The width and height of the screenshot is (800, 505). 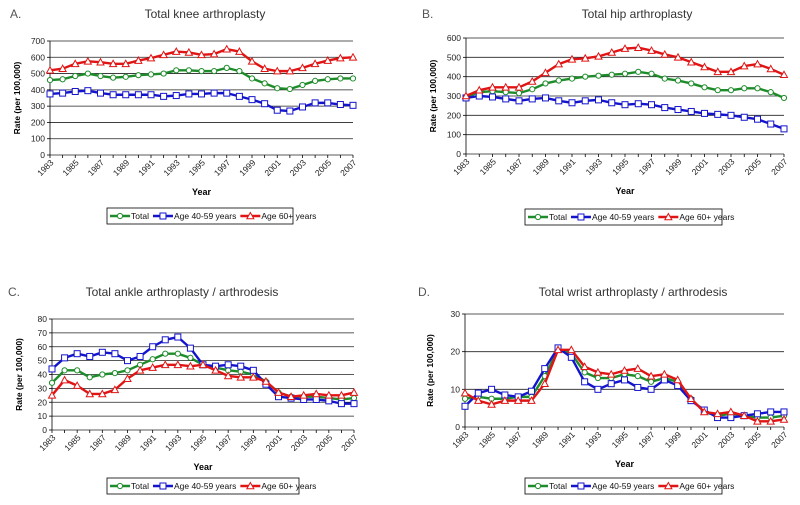 What do you see at coordinates (625, 112) in the screenshot?
I see `series-age-40-59-years` at bounding box center [625, 112].